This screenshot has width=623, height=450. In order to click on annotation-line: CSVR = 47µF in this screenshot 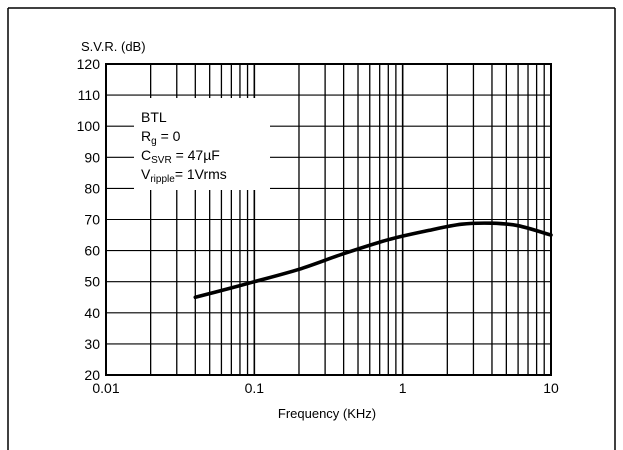, I will do `click(180, 156)`.